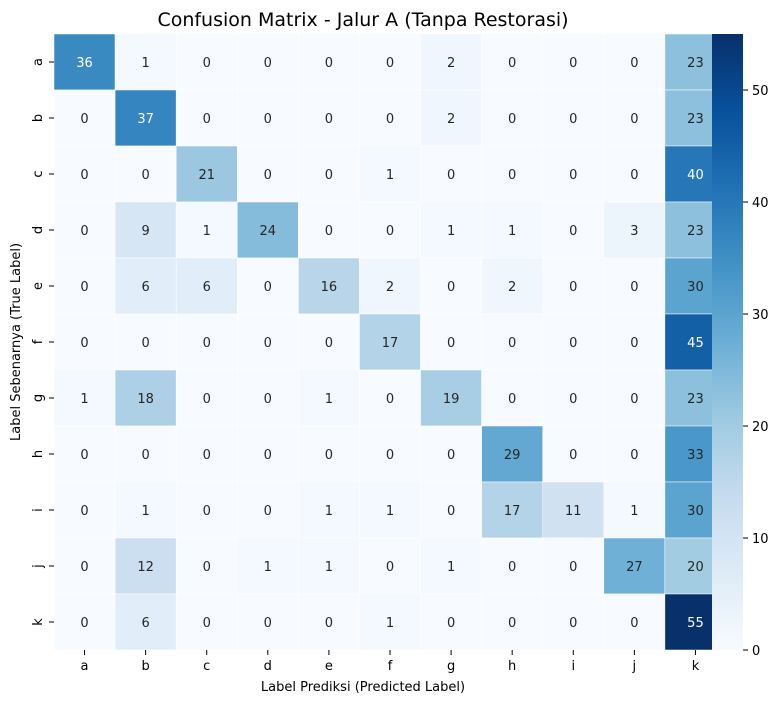 This screenshot has width=780, height=703. Describe the element at coordinates (512, 567) in the screenshot. I see `cell-value-j-h: 0` at that location.